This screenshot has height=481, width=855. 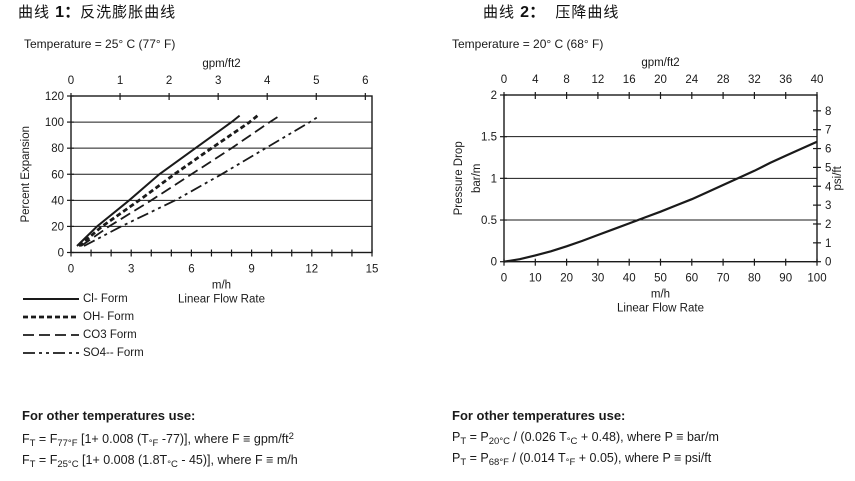 I want to click on chart1-title-number: 1：, so click(x=68, y=12).